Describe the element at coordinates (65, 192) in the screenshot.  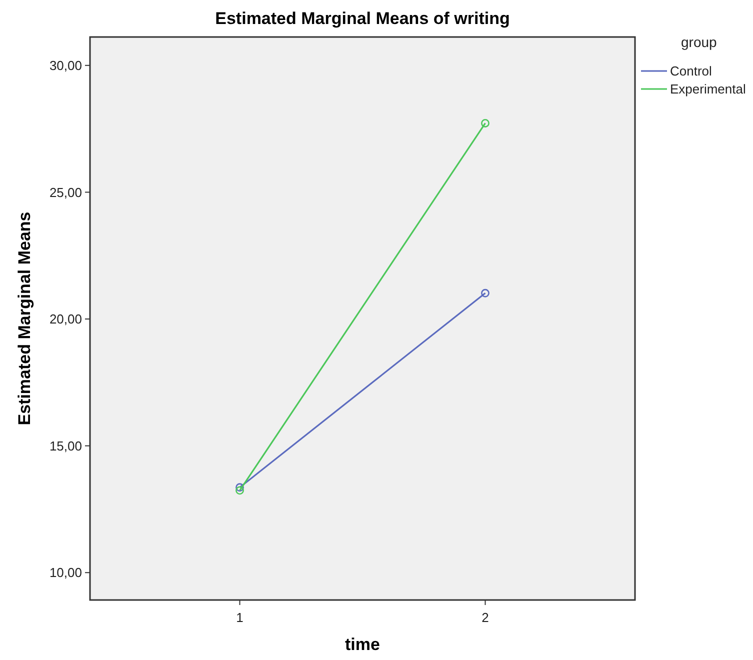
I see `y-tick-label: 25,00` at that location.